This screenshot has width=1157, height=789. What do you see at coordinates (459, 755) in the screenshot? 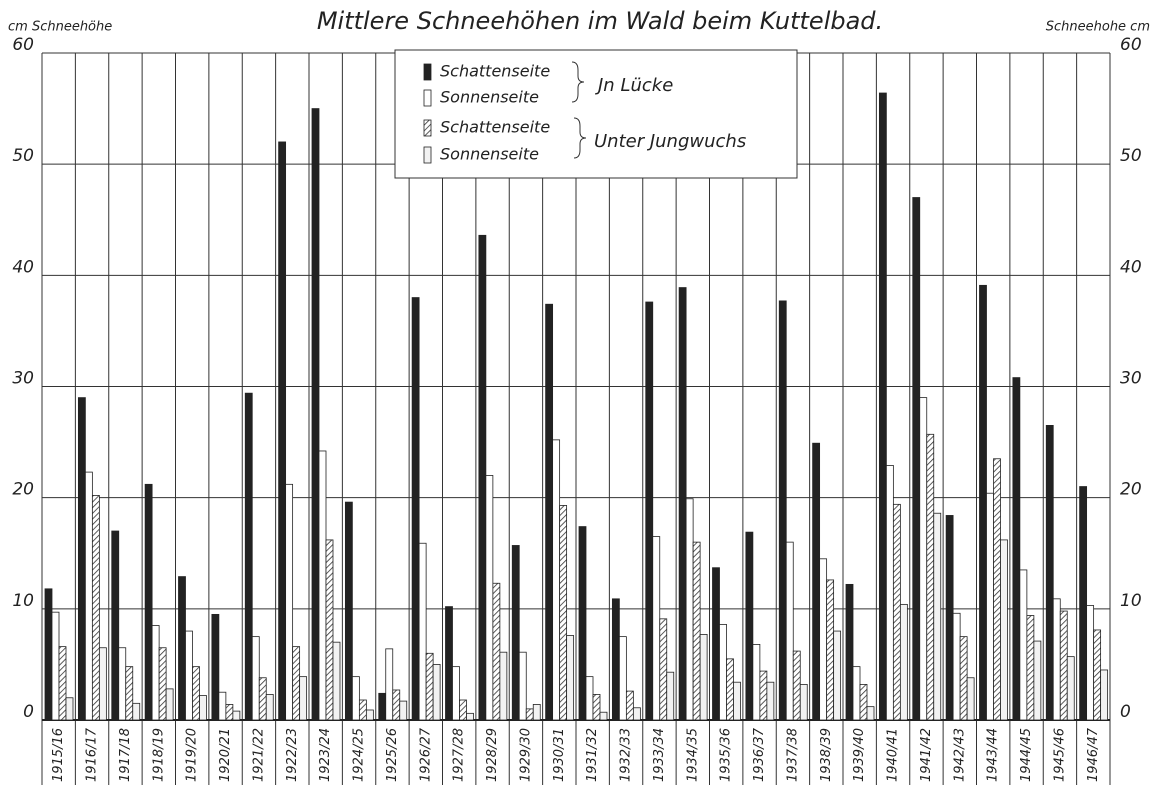
I see `x-tick-label: 1927/28` at bounding box center [459, 755].